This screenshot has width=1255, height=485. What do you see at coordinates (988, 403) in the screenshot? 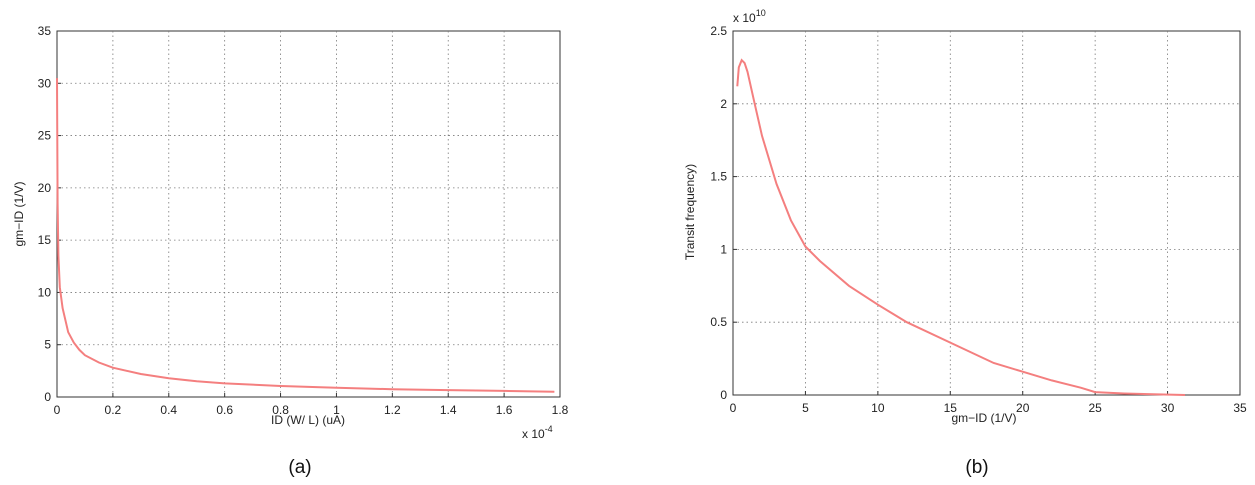
I see `panel-b-x-ticks: 0 5 10 15 20 25 30 35` at bounding box center [988, 403].